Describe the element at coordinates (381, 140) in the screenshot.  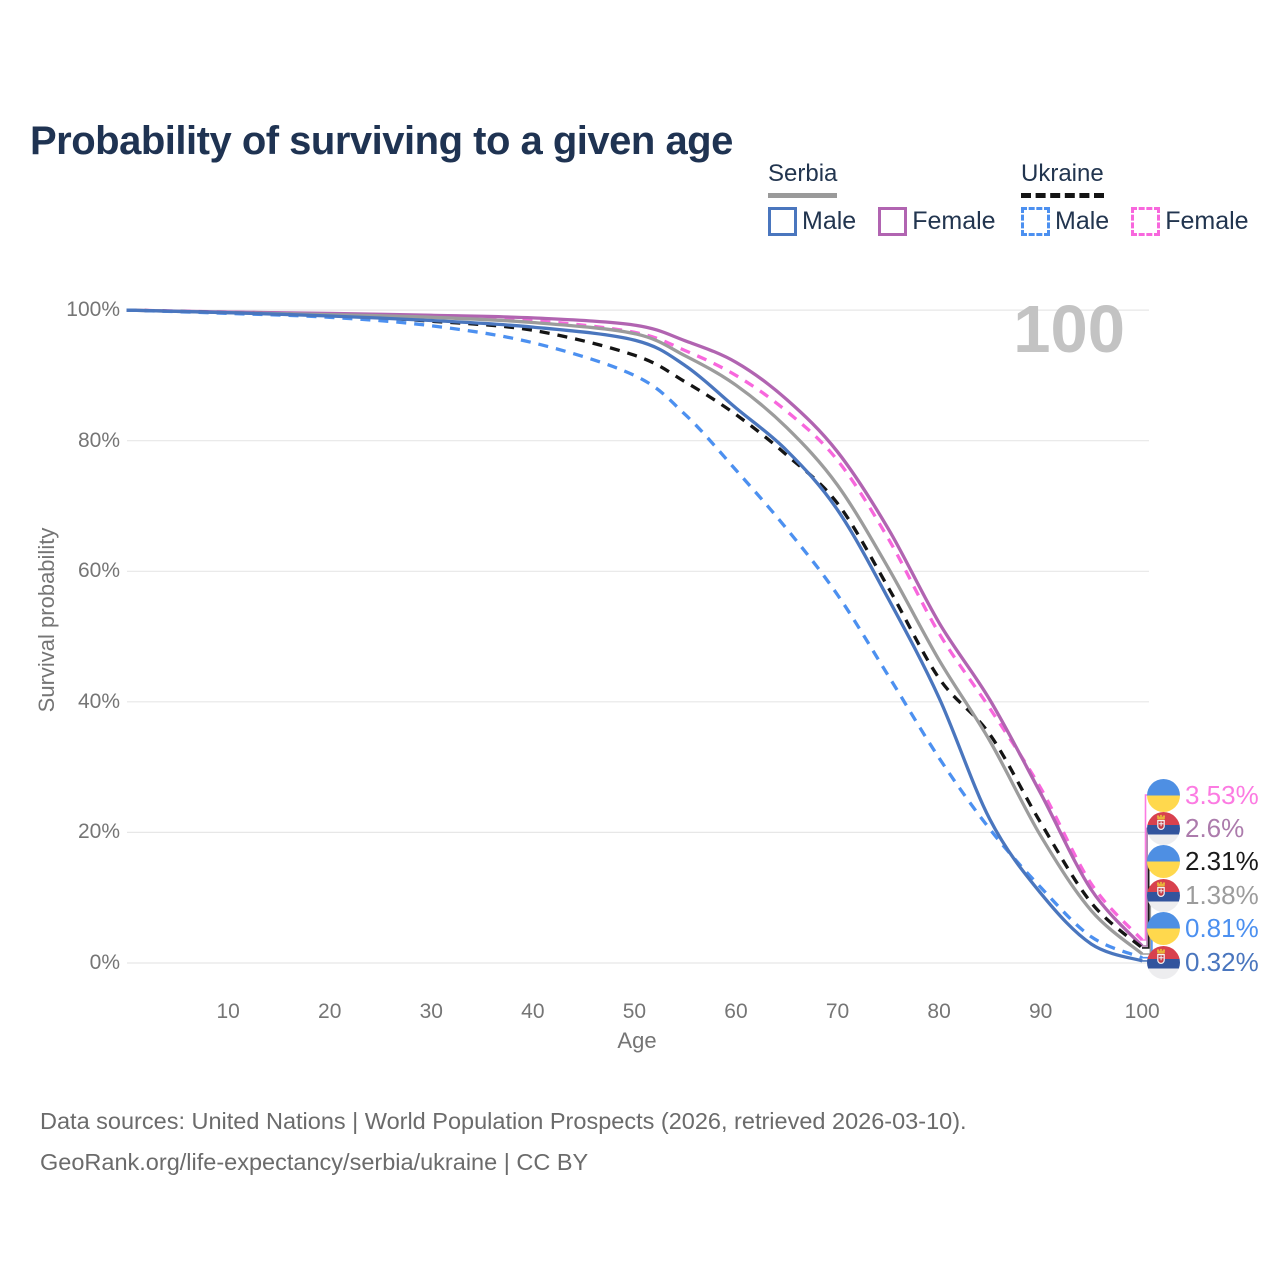
I see `page-title: Probability of surviving to a given age` at that location.